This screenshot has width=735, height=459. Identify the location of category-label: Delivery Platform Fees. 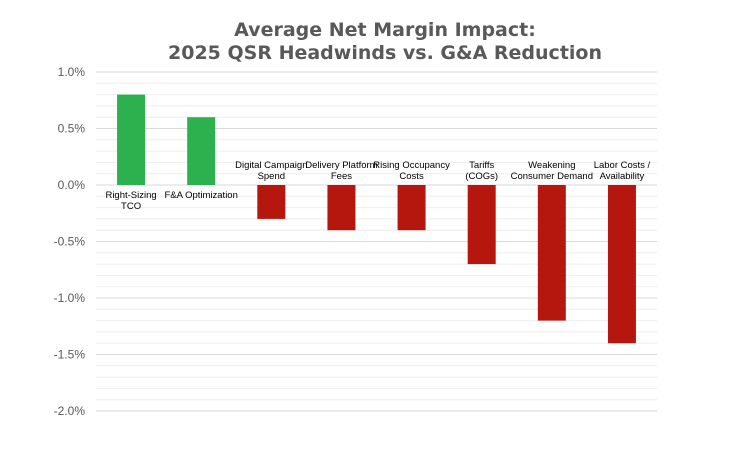
(341, 171).